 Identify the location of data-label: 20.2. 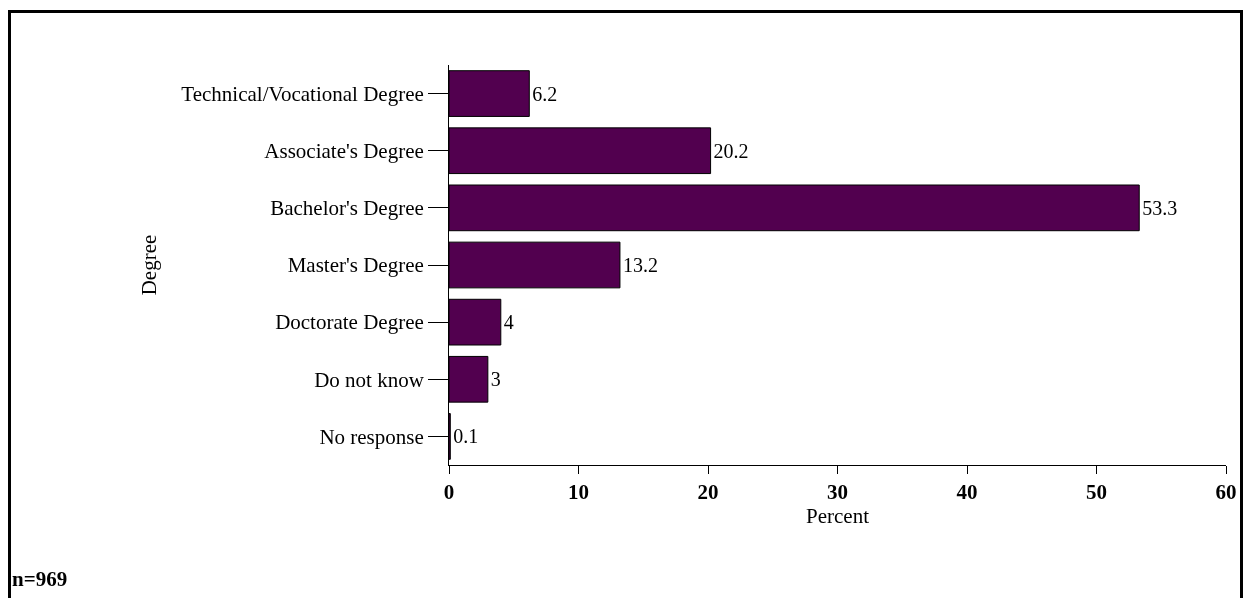
(731, 150).